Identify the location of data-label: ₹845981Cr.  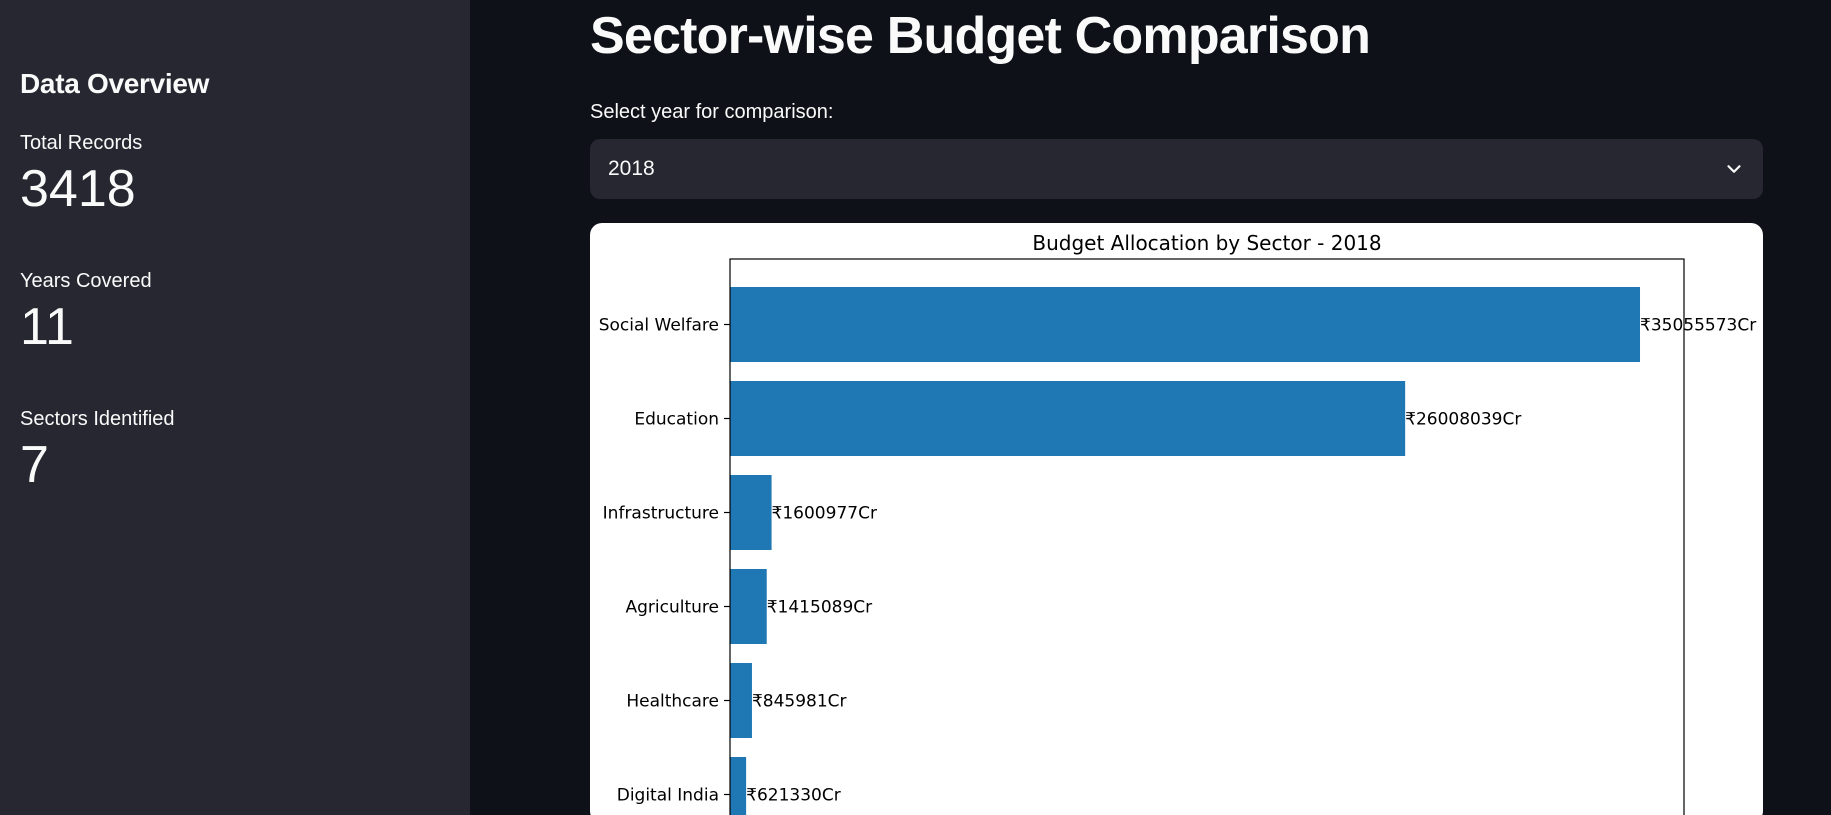
(799, 702).